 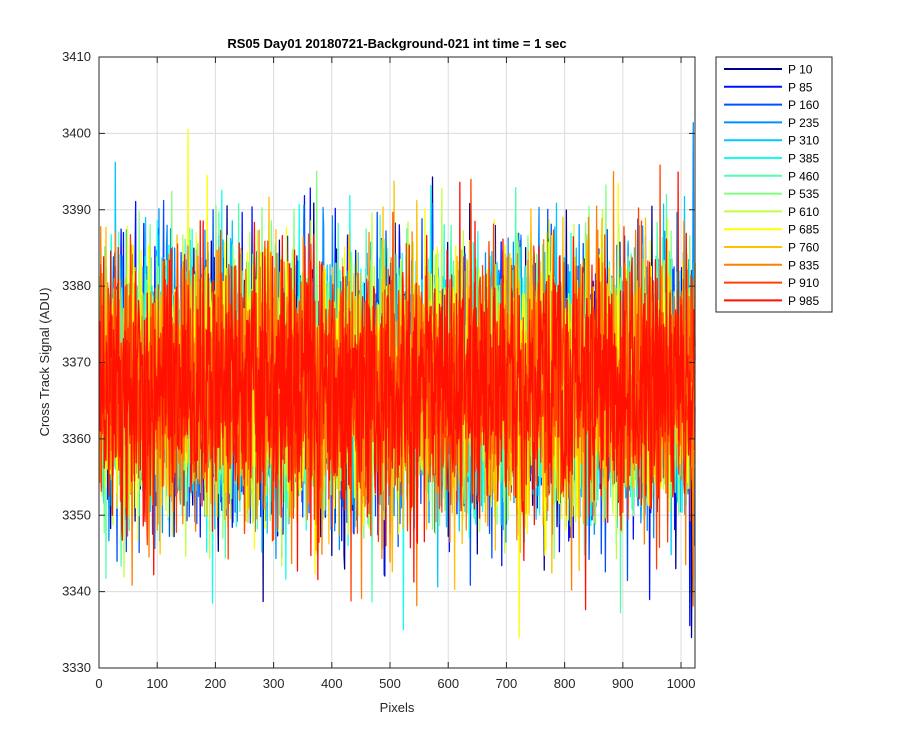 I want to click on y-tick-label: 3360, so click(x=76, y=438).